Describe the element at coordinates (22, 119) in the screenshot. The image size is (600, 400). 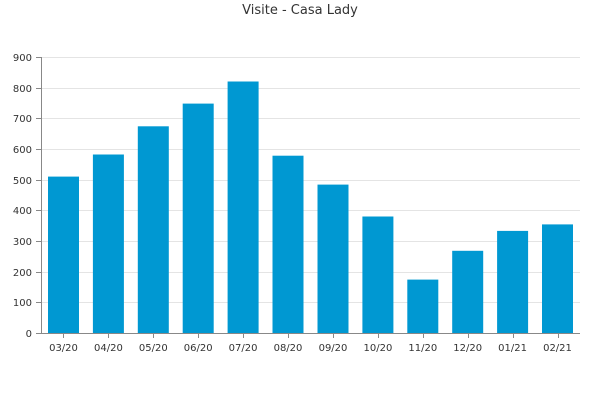
I see `y-tick-label: 700` at that location.